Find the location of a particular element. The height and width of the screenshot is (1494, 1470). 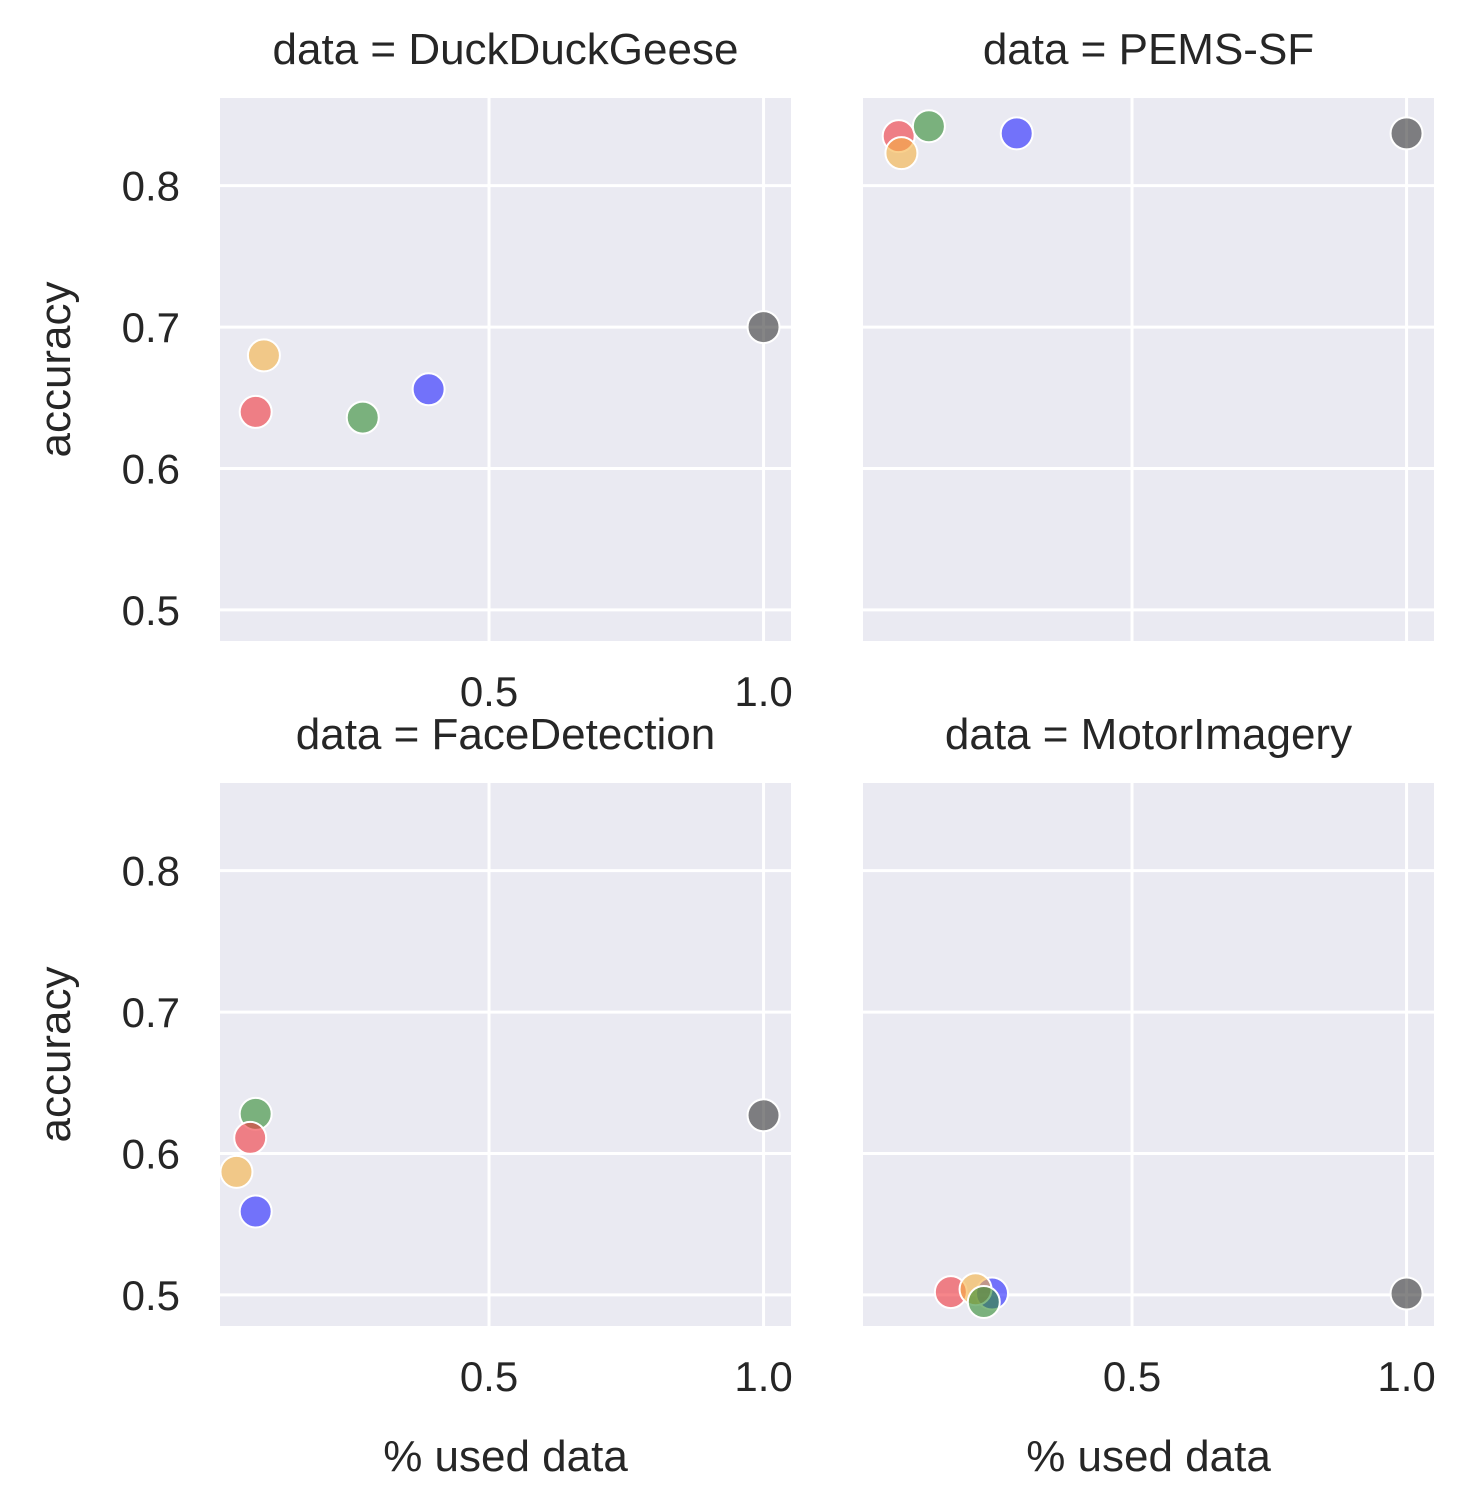

panel-title: data = FaceDetection is located at coordinates (505, 734).